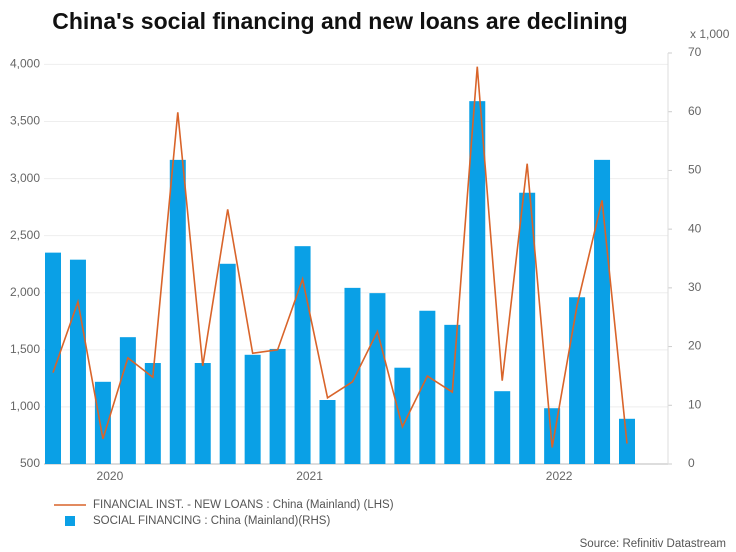  I want to click on y2-tick-label: 40, so click(695, 228).